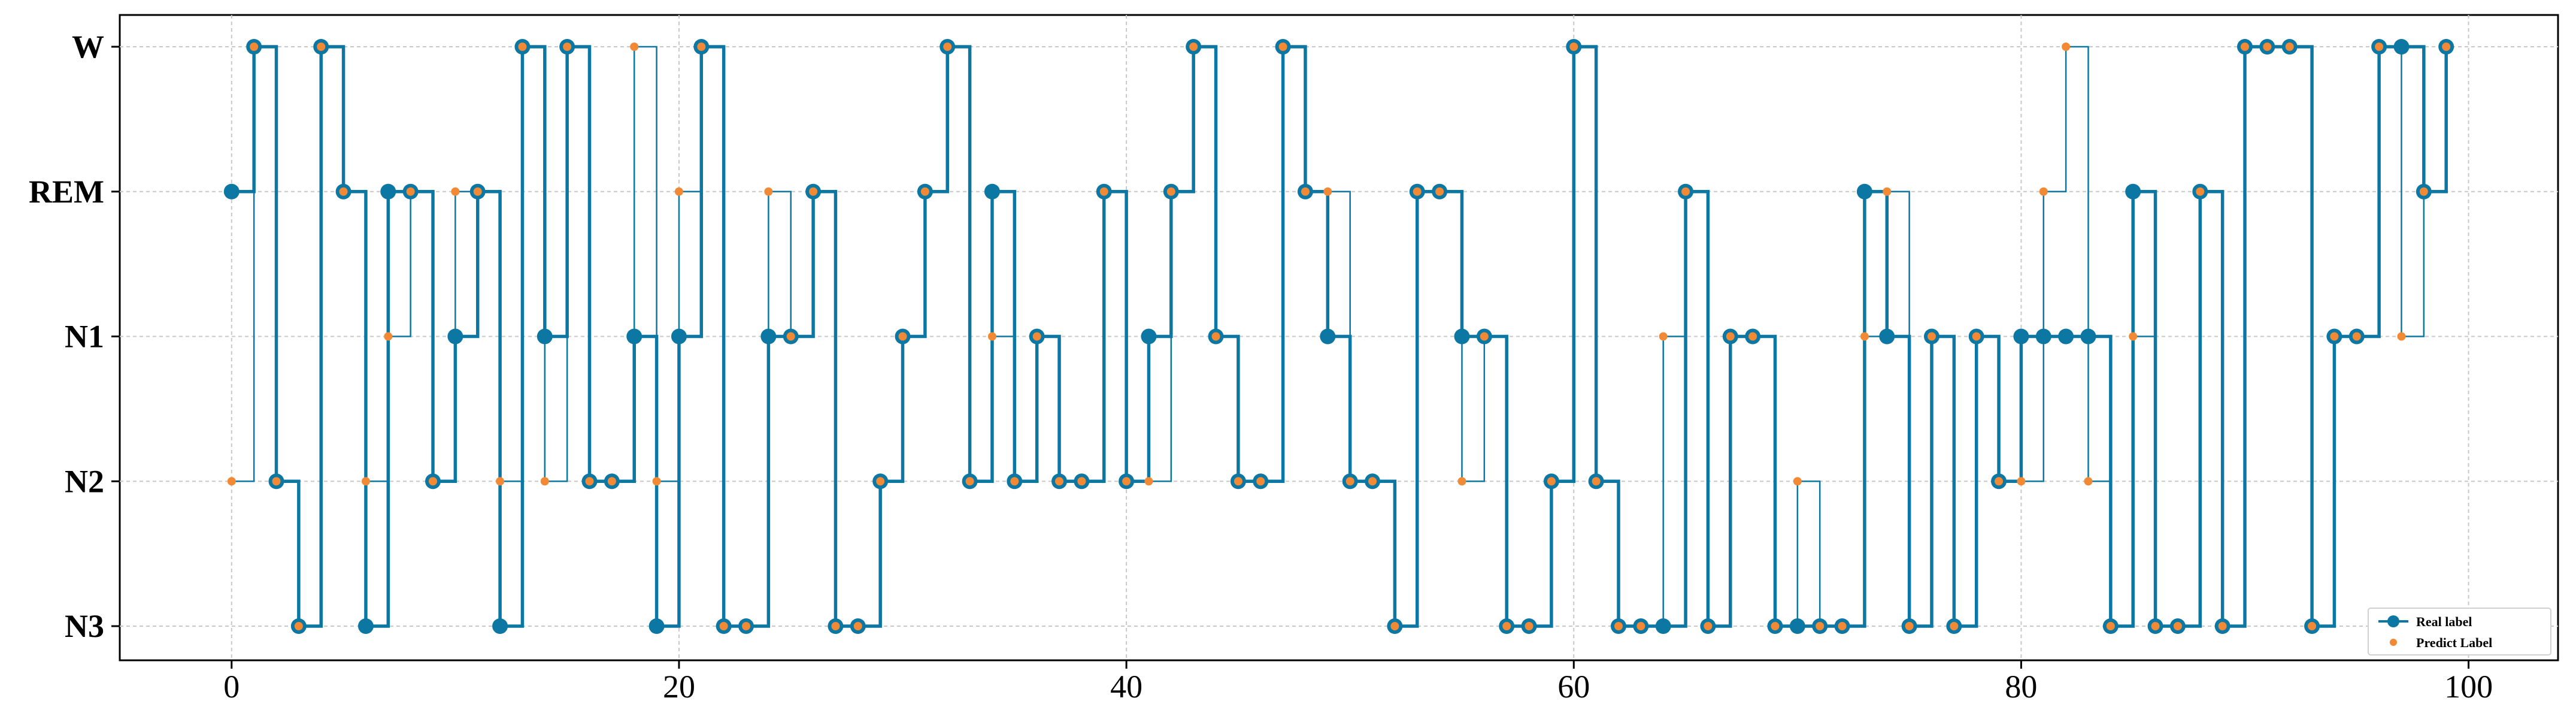 The width and height of the screenshot is (2576, 728). Describe the element at coordinates (84, 626) in the screenshot. I see `y-tick-label: N3` at that location.